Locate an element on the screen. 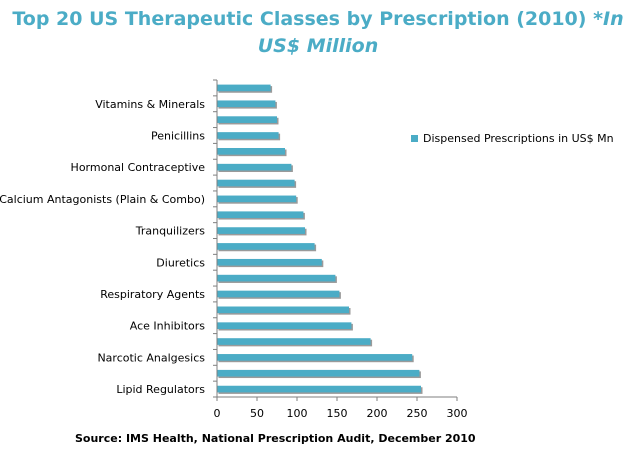 The image size is (636, 453). y-tick-label: Lipid Regulators is located at coordinates (160, 389).